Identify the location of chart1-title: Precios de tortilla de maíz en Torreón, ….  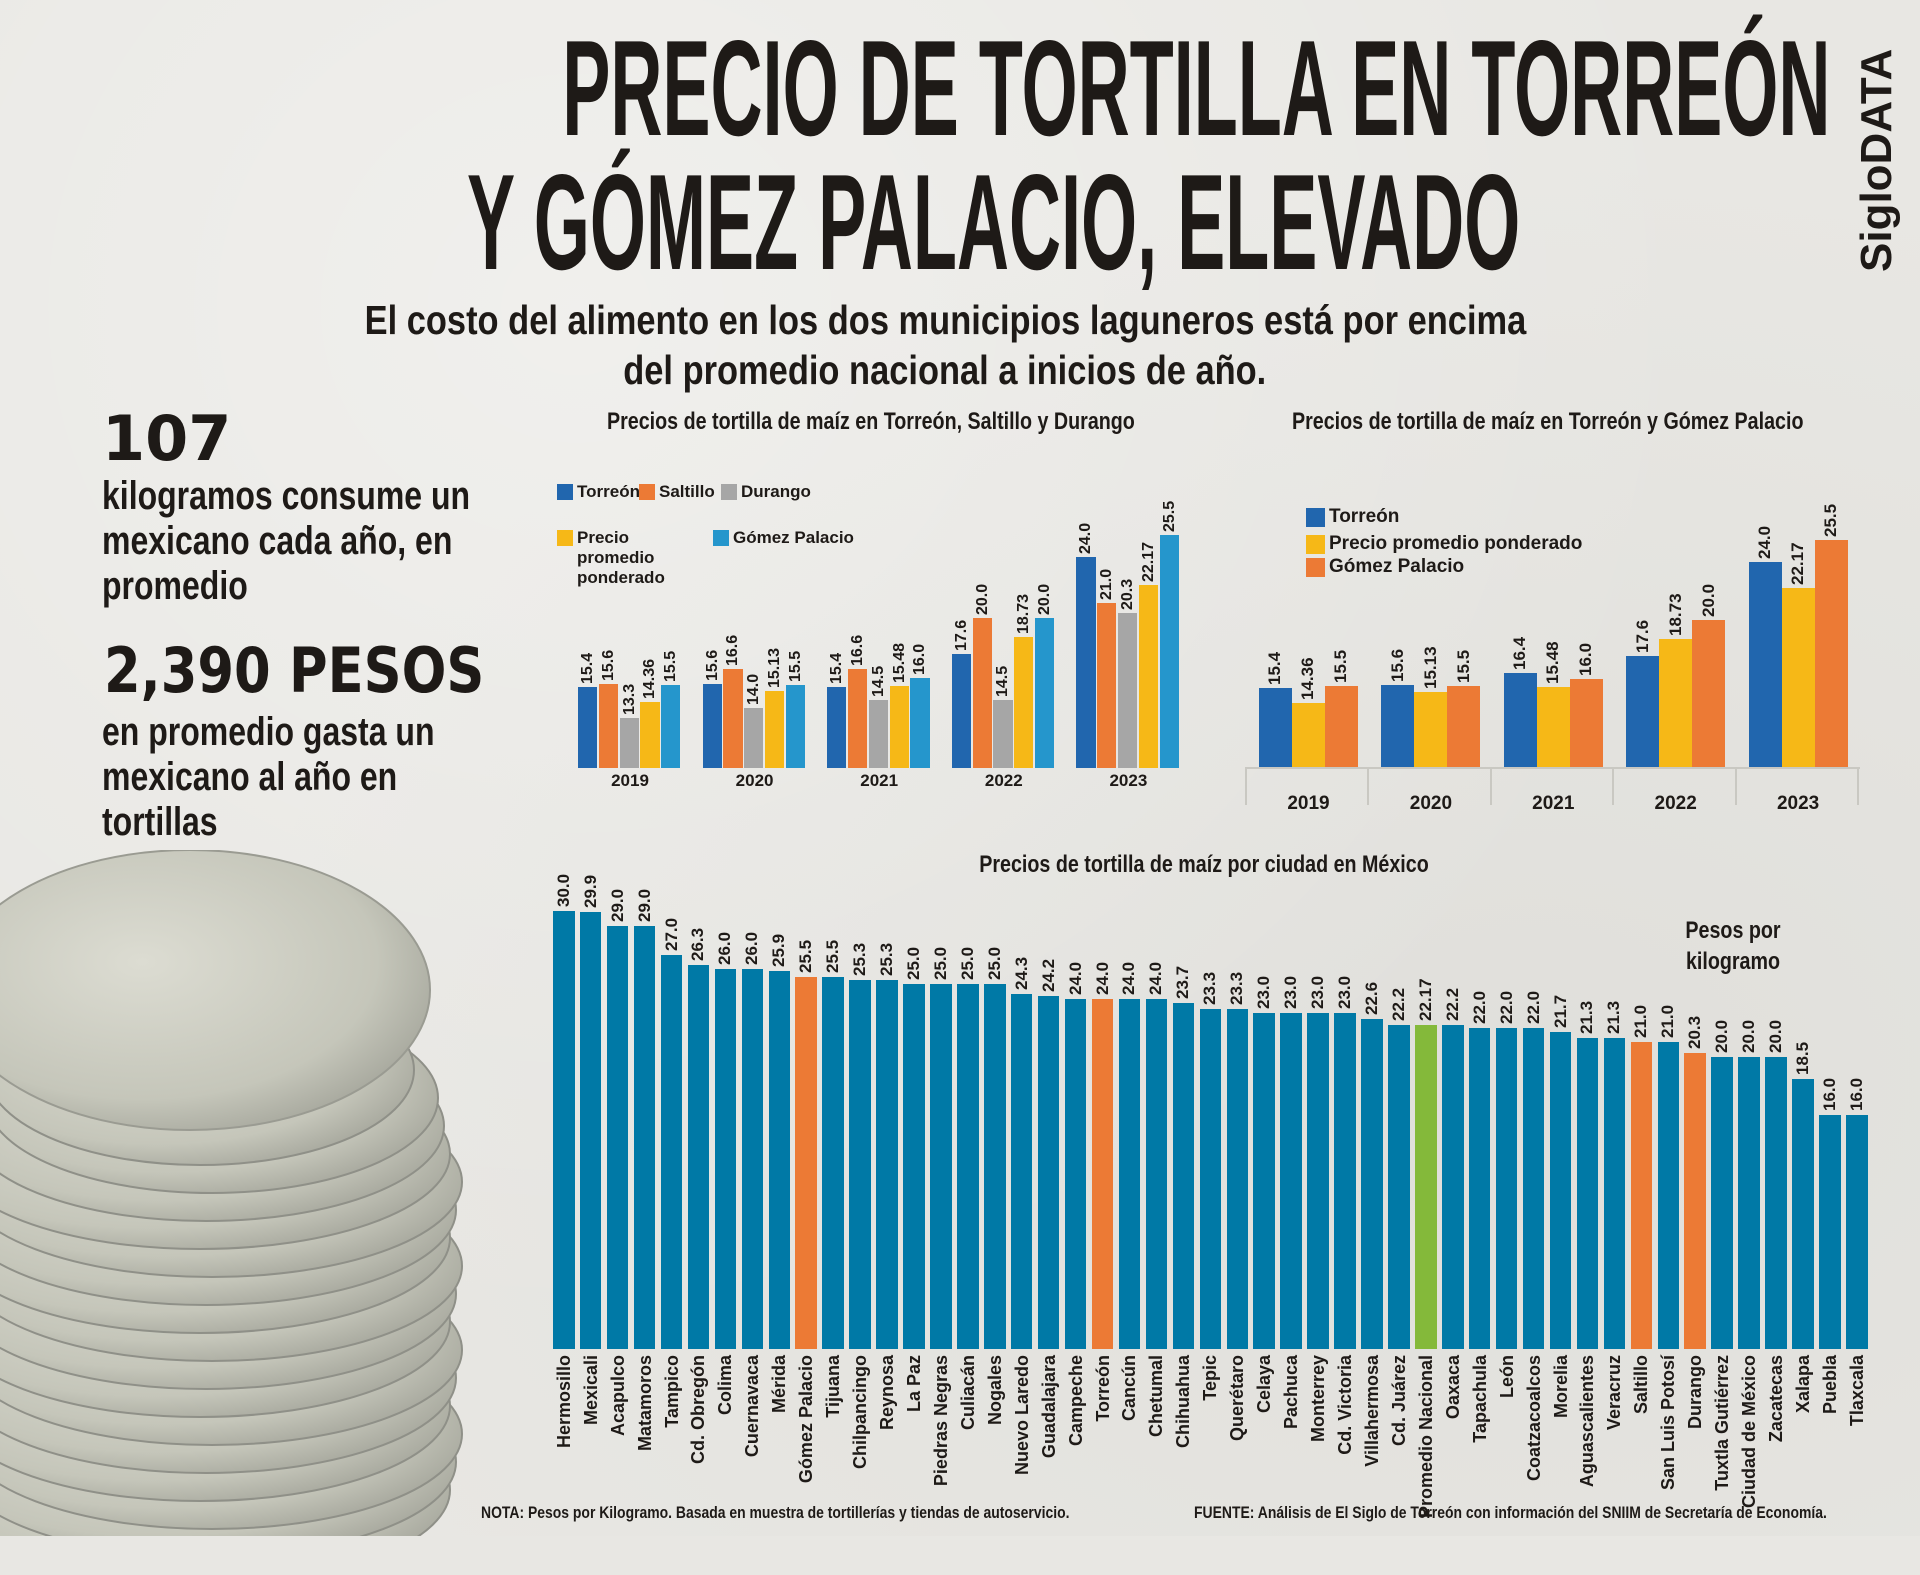
(871, 421).